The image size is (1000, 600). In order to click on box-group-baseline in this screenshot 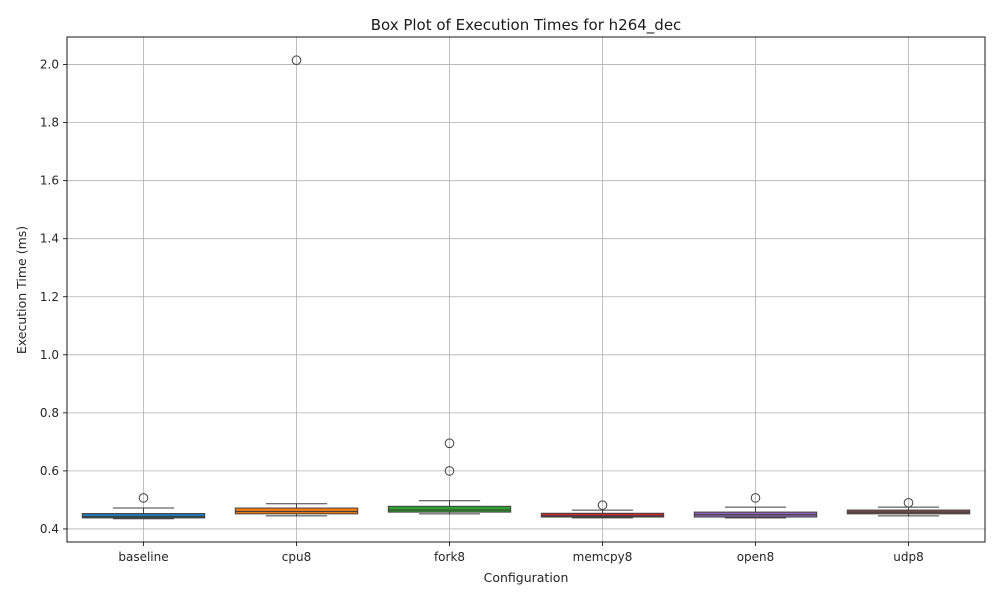, I will do `click(143, 506)`.